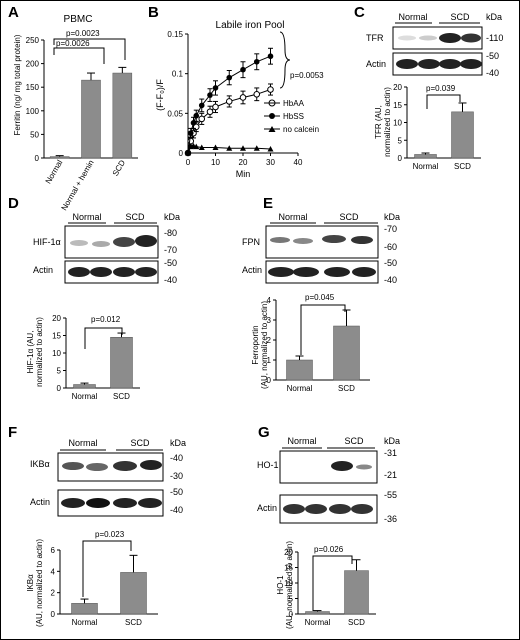 The image size is (520, 640). What do you see at coordinates (13, 203) in the screenshot?
I see `panel-D-label: D` at bounding box center [13, 203].